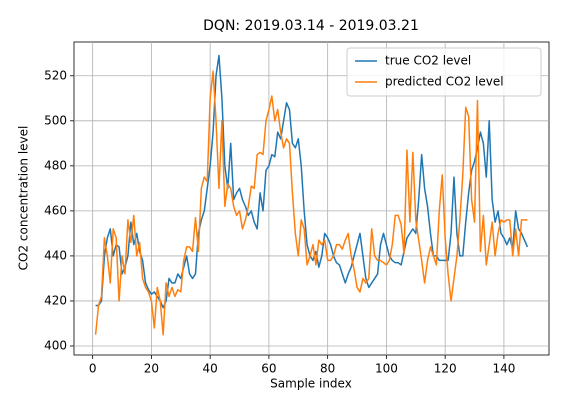 The height and width of the screenshot is (412, 578). I want to click on legend-box, so click(444, 72).